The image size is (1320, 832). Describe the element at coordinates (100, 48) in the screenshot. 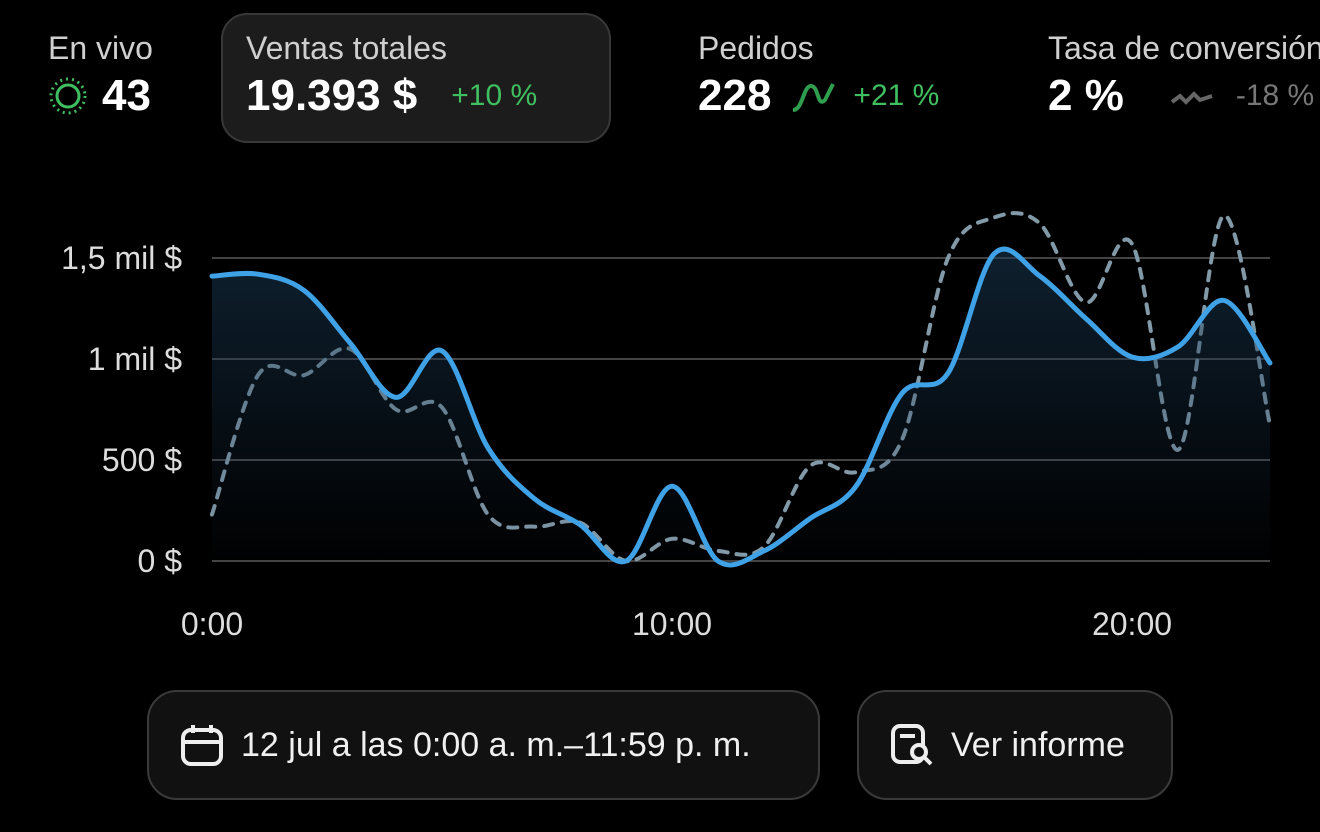

I see `metric-label: En vivo` at that location.